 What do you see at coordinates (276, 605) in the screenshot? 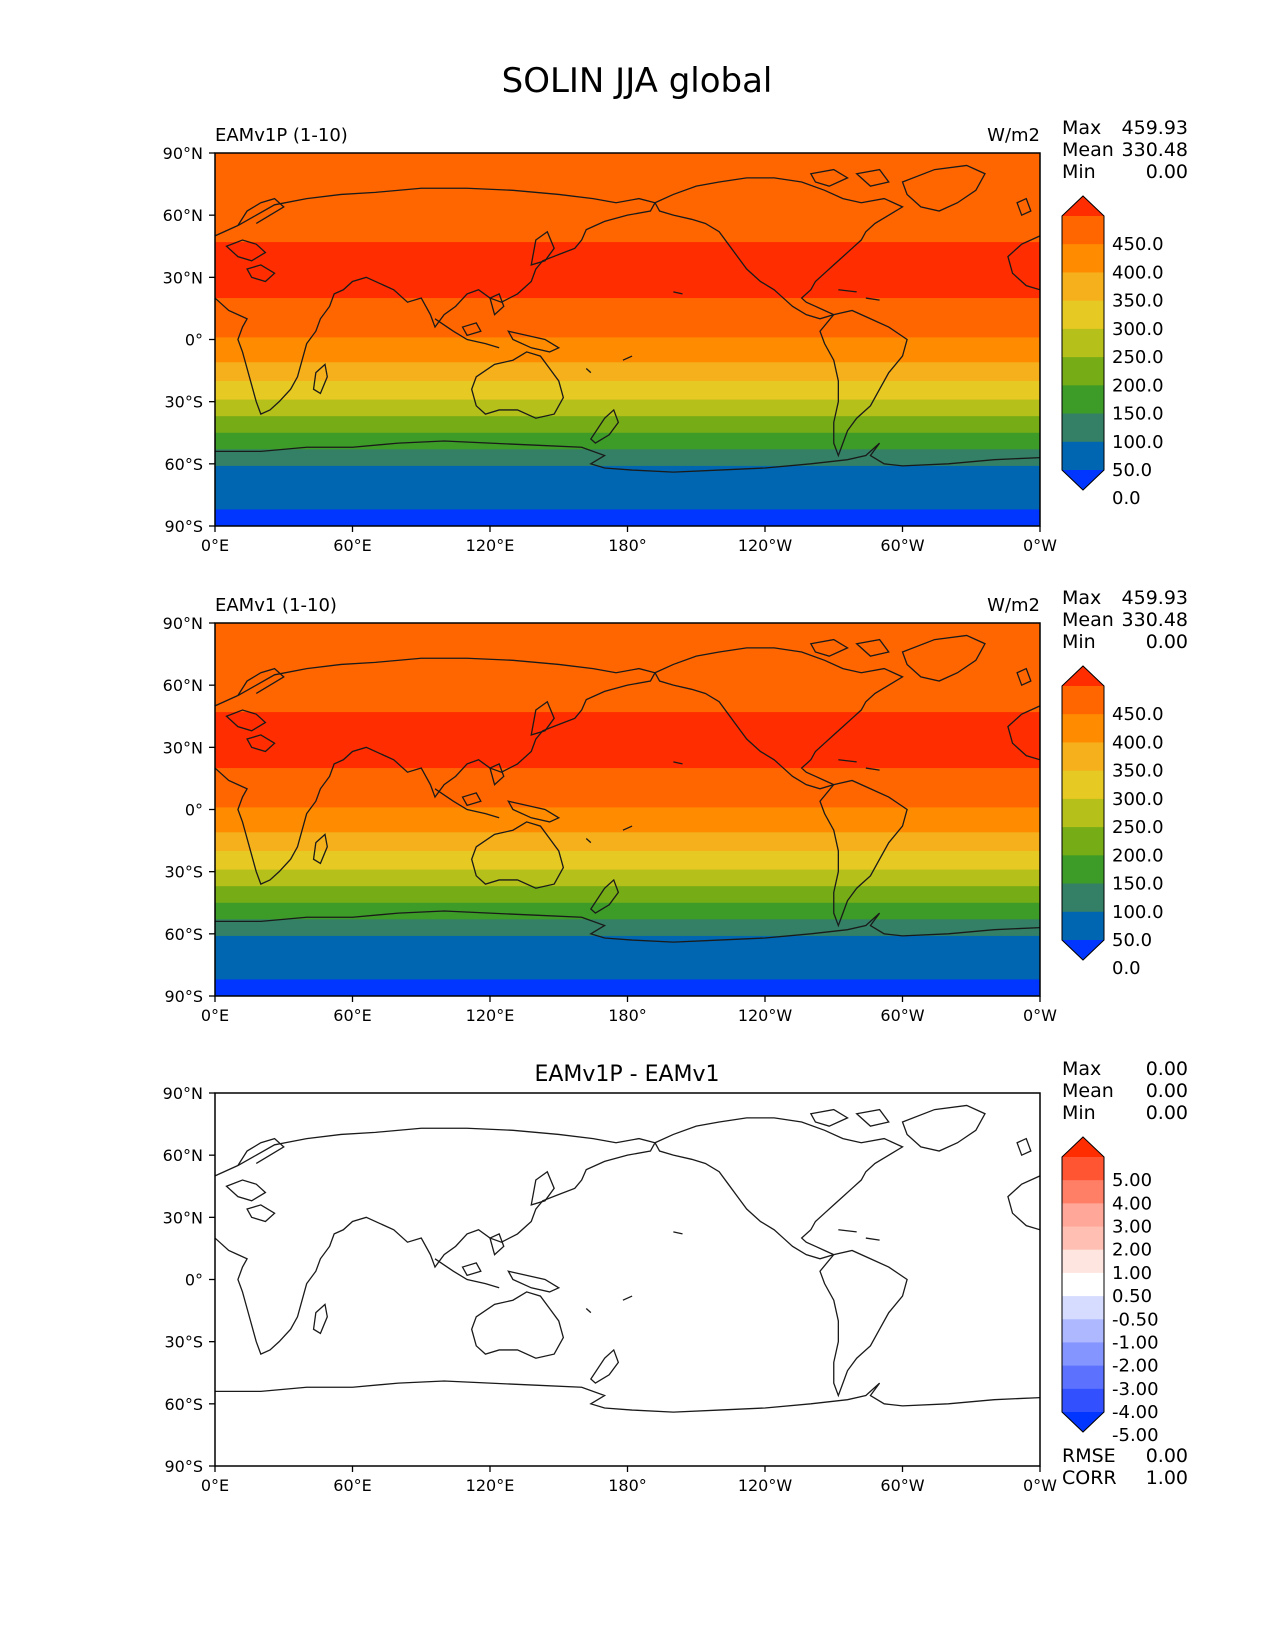
I see `panel-title: EAMv1 (1-10)` at bounding box center [276, 605].